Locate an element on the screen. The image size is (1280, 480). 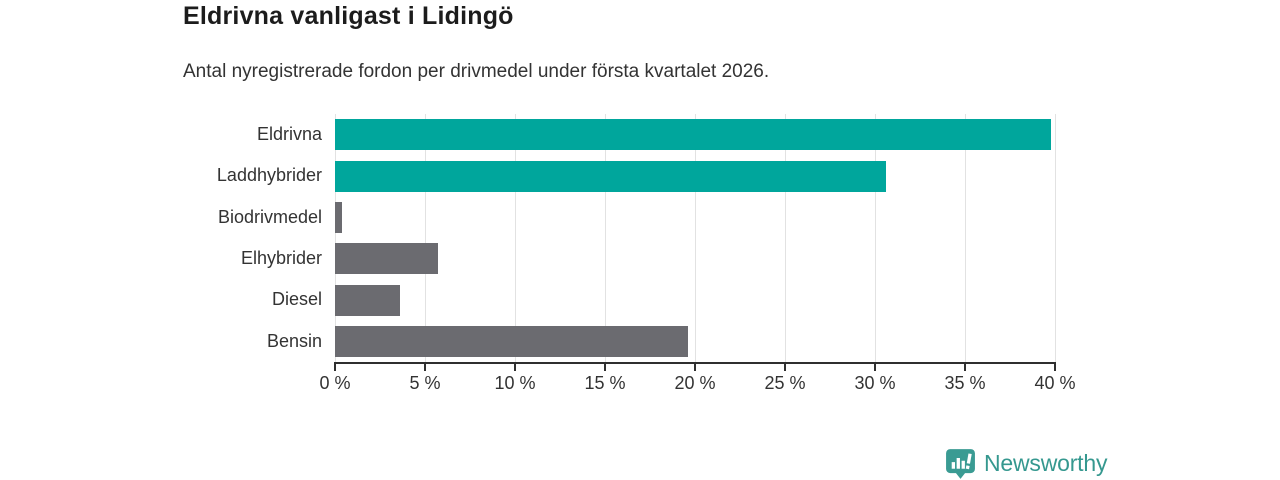
bar-eldrivna is located at coordinates (693, 135).